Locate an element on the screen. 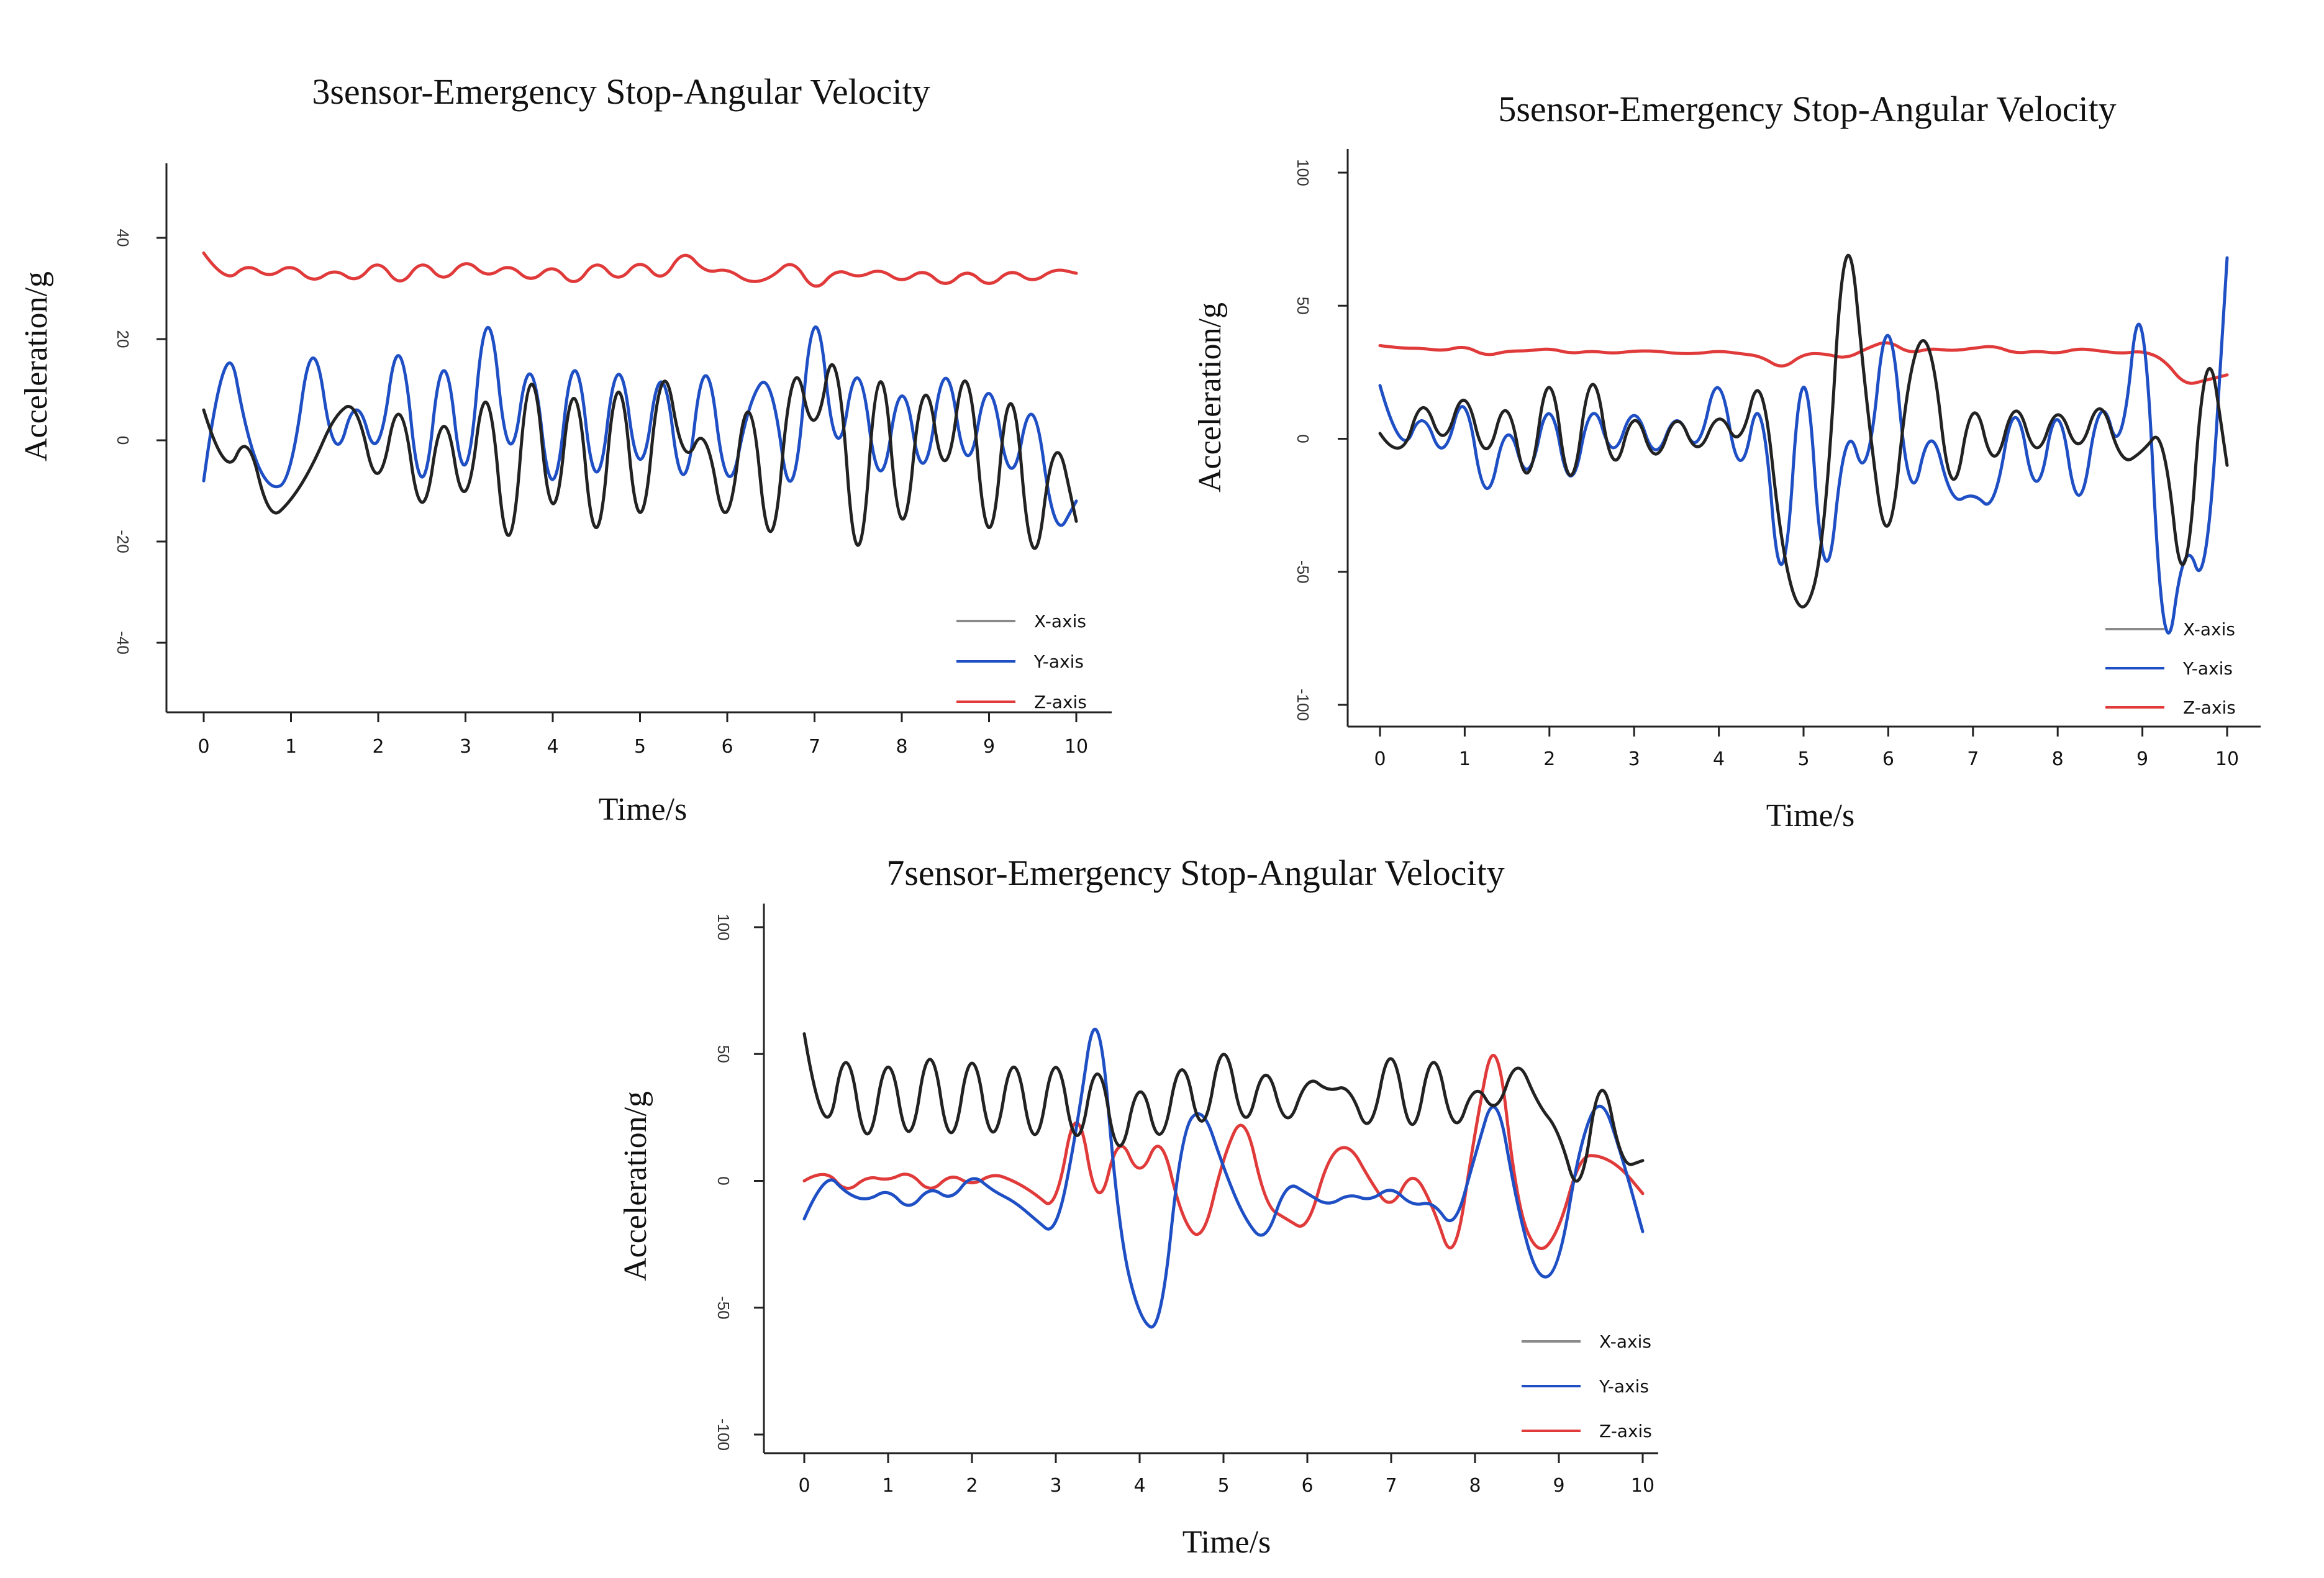 This screenshot has height=1578, width=2324. chart-title: 7sensor-Emergency Stop-Angular Velocity is located at coordinates (1195, 873).